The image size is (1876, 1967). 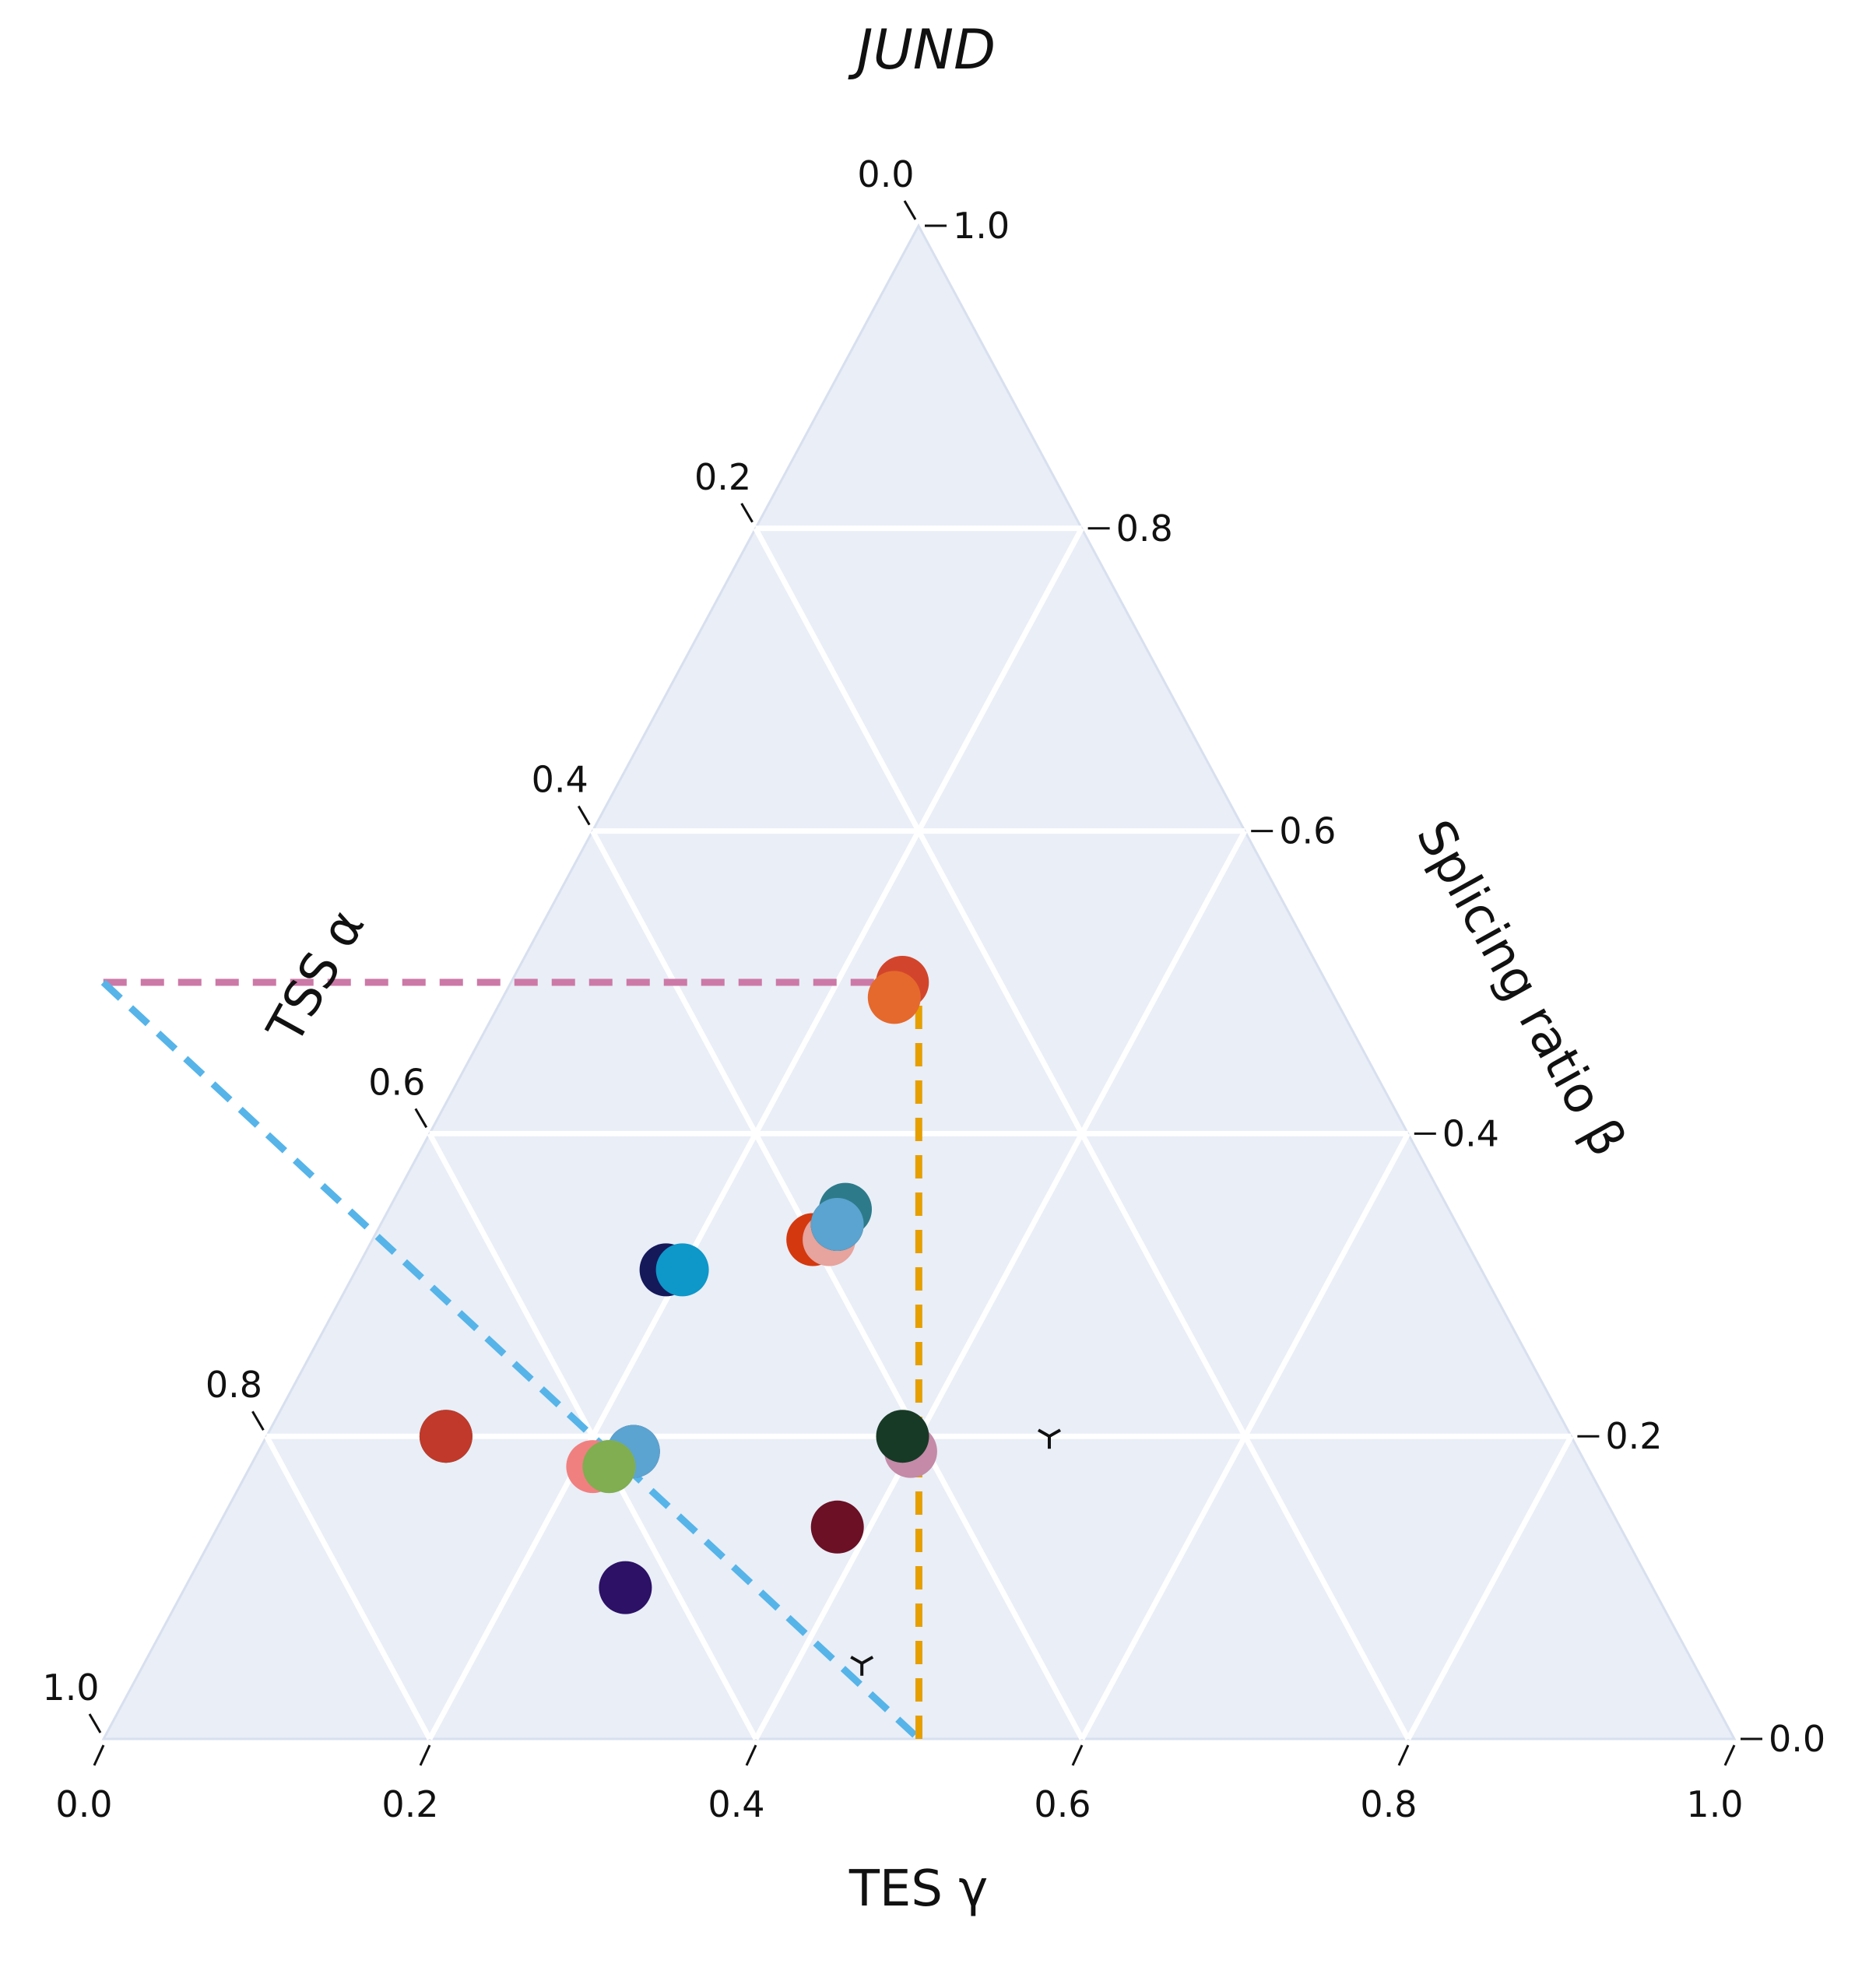 What do you see at coordinates (722, 477) in the screenshot?
I see `tick-label-alpha: 0.2` at bounding box center [722, 477].